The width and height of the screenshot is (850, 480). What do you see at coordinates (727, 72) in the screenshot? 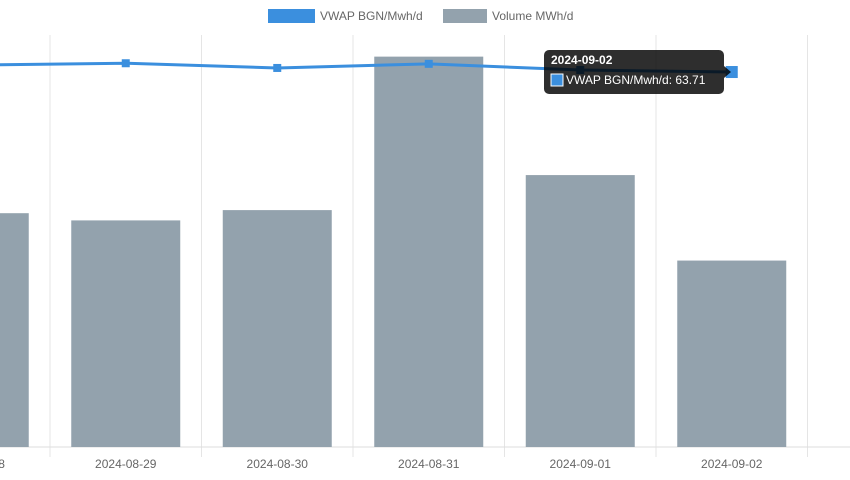
I see `tooltip-caret` at bounding box center [727, 72].